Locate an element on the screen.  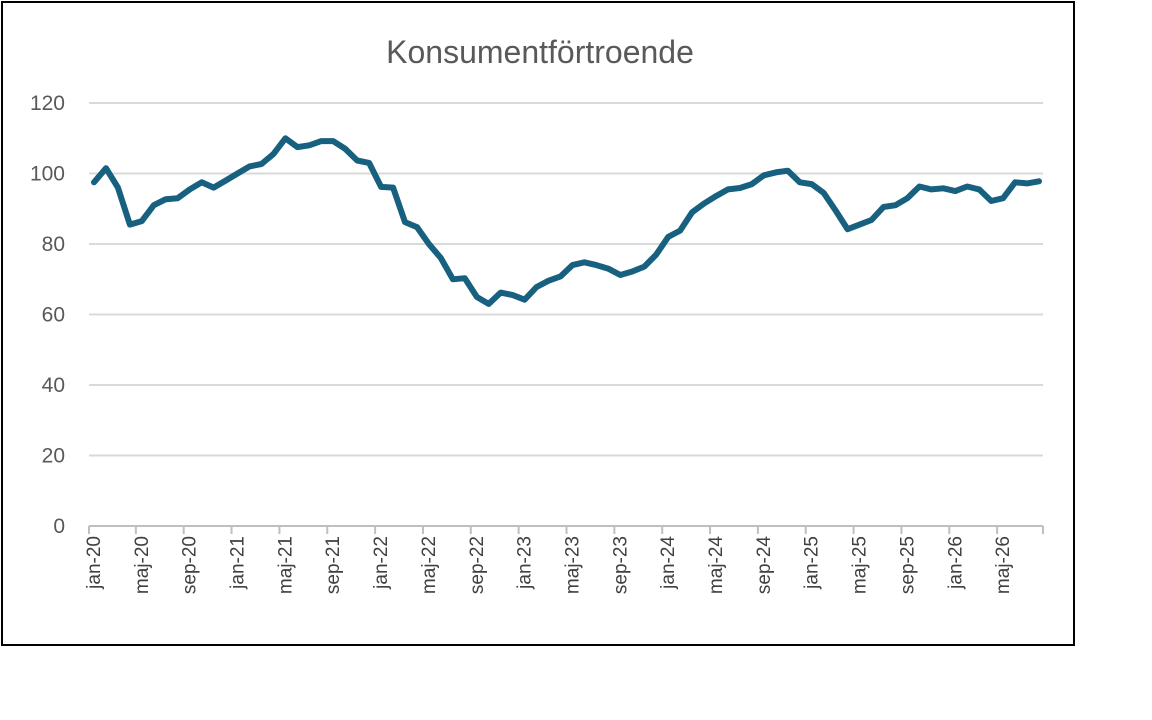
y-tick-label: 20 is located at coordinates (53, 456).